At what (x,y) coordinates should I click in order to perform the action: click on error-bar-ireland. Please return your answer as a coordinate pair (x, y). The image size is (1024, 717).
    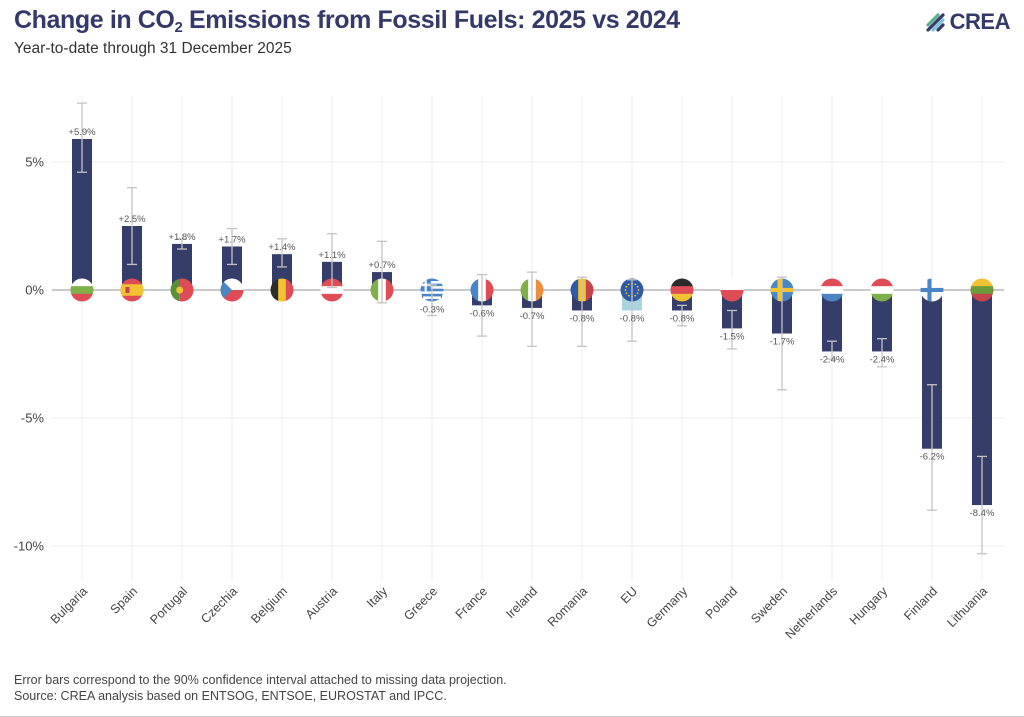
    Looking at the image, I should click on (532, 309).